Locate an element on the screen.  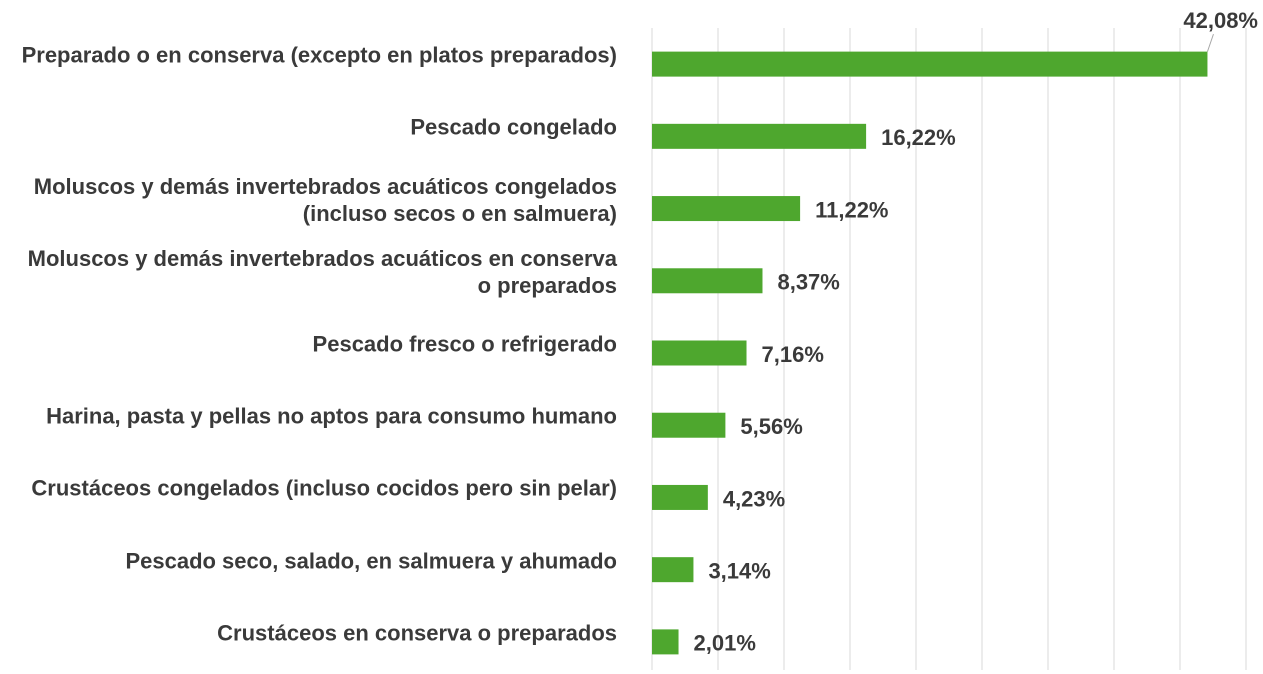
data-label: 42,08% is located at coordinates (1220, 20).